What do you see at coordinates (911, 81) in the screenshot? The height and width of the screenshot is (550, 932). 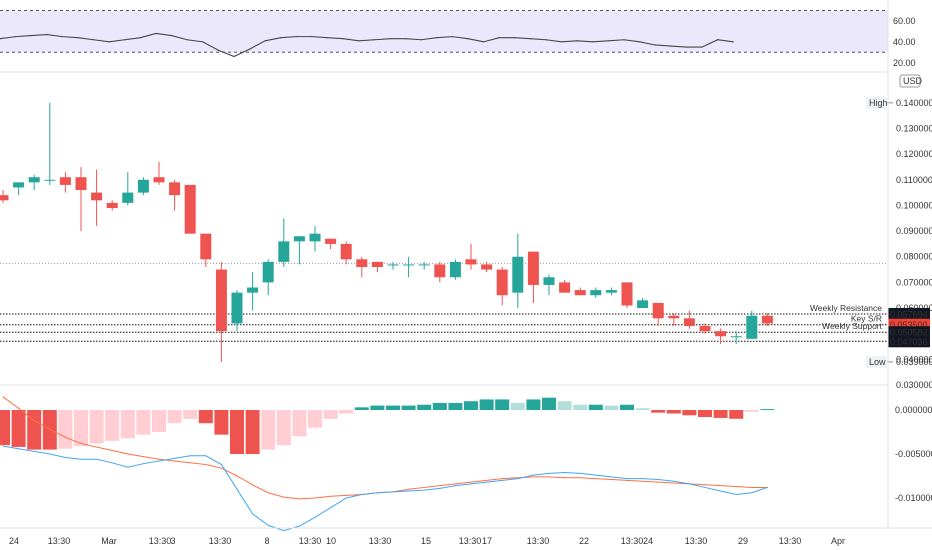 I see `currency-badge: USD` at bounding box center [911, 81].